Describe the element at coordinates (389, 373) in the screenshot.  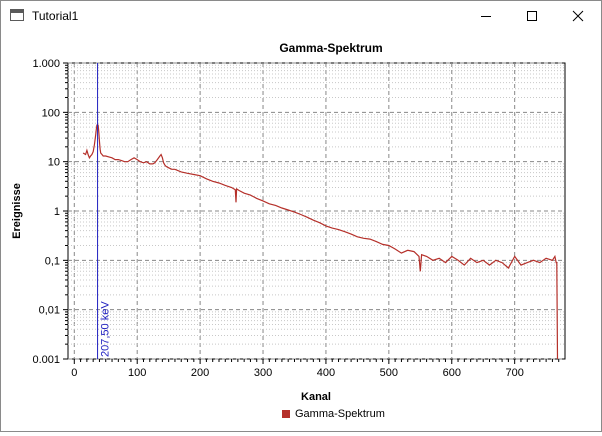
I see `x-tick-label: 500` at that location.